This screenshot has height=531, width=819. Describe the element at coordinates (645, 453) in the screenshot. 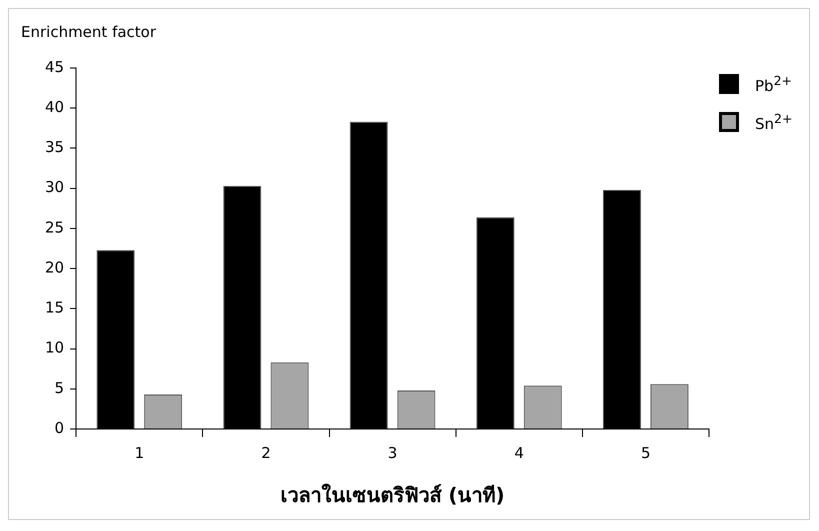

I see `x-tick-label: 5` at that location.